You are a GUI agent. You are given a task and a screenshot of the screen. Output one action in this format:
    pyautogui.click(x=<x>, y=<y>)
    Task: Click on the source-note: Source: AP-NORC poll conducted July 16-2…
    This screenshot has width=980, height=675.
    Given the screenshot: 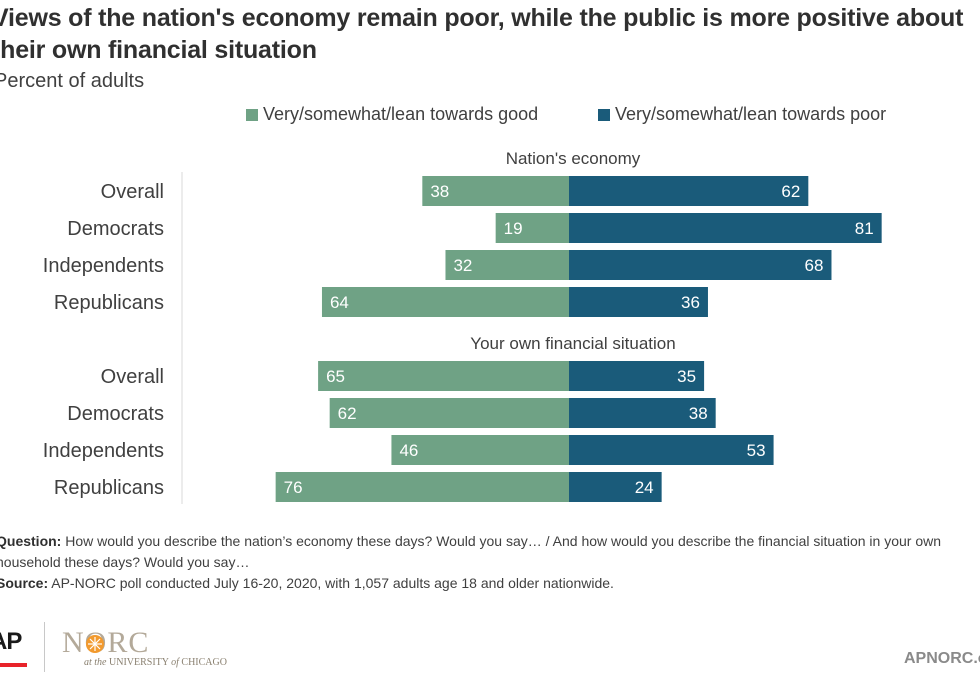 What is the action you would take?
    pyautogui.click(x=490, y=583)
    